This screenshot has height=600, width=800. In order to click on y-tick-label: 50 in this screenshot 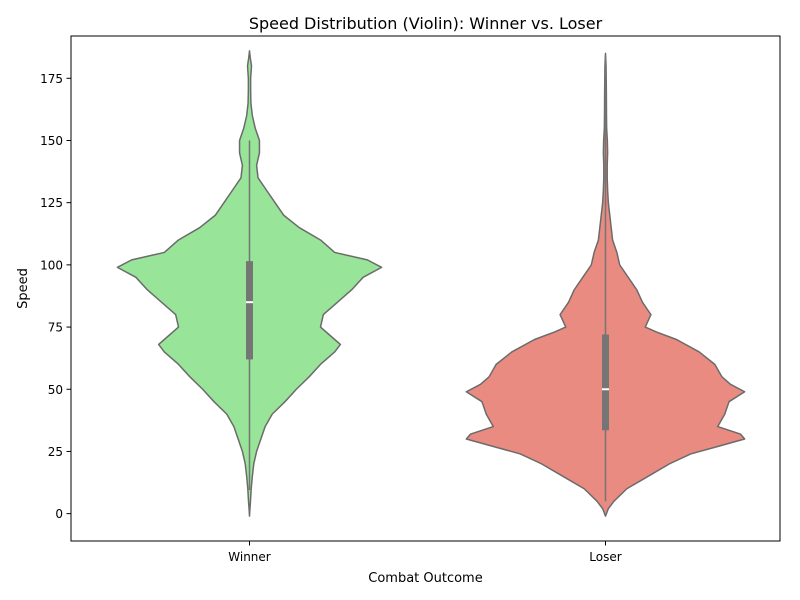, I will do `click(55, 390)`.